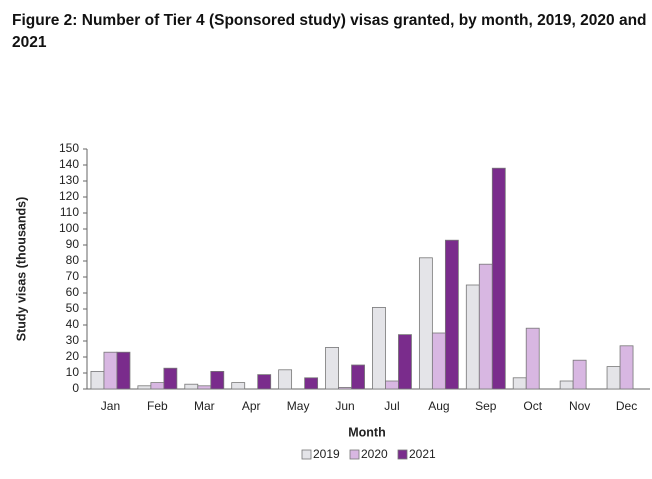 Image resolution: width=652 pixels, height=479 pixels. What do you see at coordinates (73, 372) in the screenshot?
I see `y-tick-label: 10` at bounding box center [73, 372].